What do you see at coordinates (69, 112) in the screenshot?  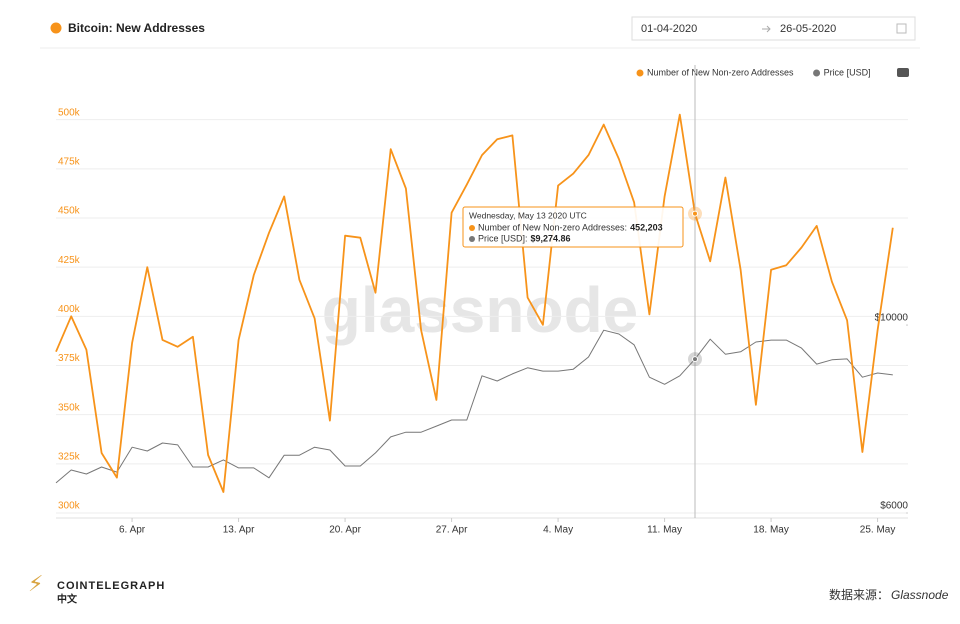 I see `y-tick-label: 500k` at bounding box center [69, 112].